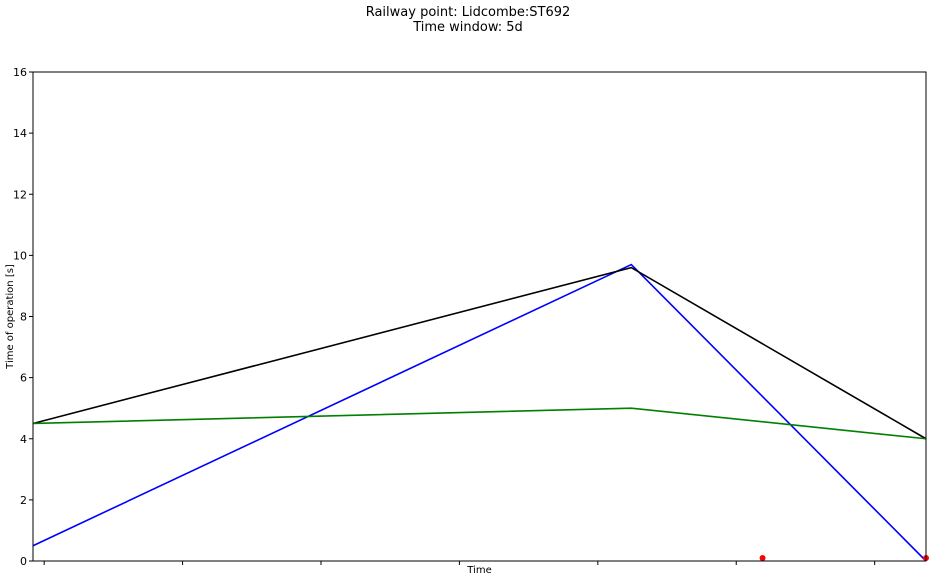 Image resolution: width=936 pixels, height=582 pixels. What do you see at coordinates (20, 133) in the screenshot?
I see `y-tick-label: 14` at bounding box center [20, 133].